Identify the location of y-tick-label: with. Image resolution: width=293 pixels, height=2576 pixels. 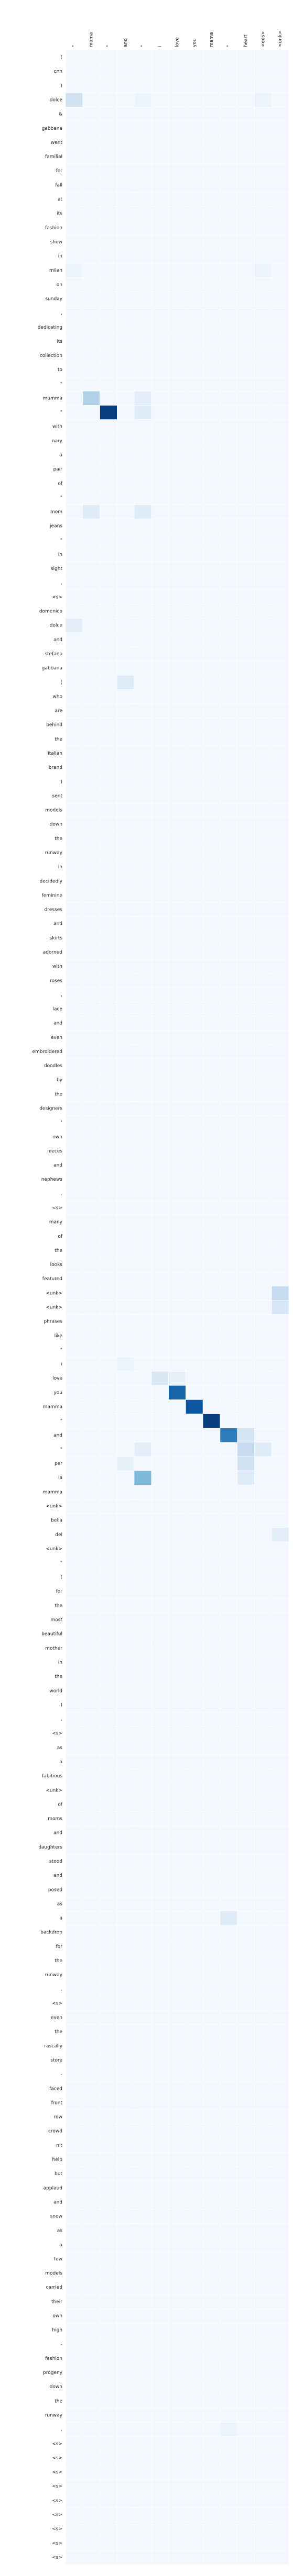
(57, 966).